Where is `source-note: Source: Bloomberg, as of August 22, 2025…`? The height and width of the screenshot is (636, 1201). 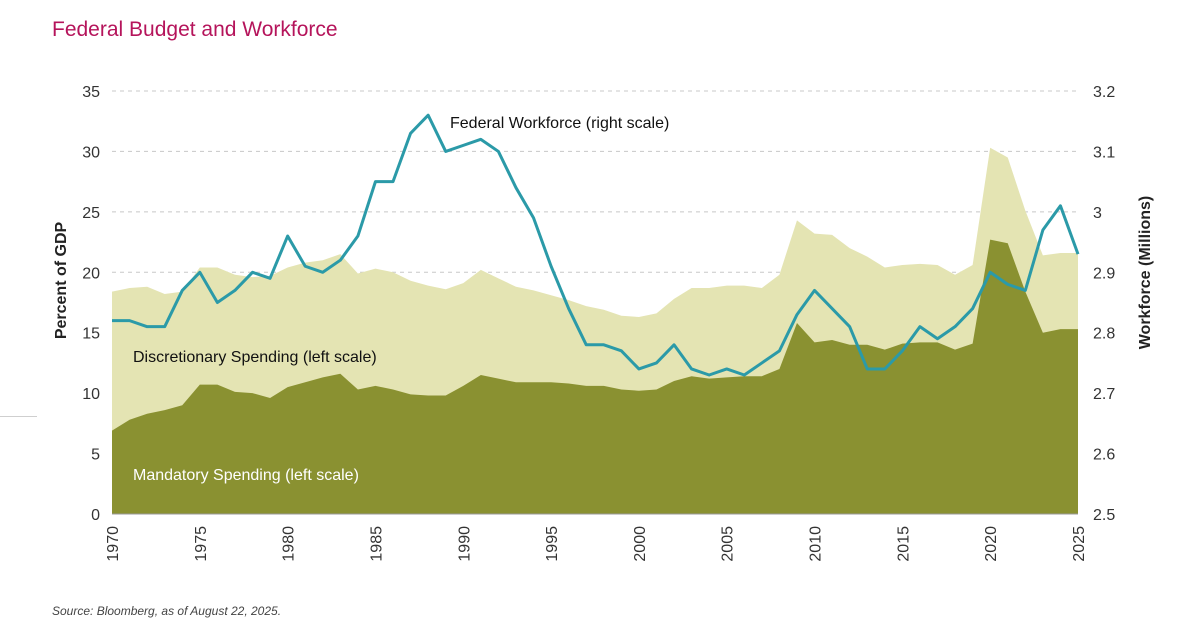
source-note: Source: Bloomberg, as of August 22, 2025… is located at coordinates (167, 611).